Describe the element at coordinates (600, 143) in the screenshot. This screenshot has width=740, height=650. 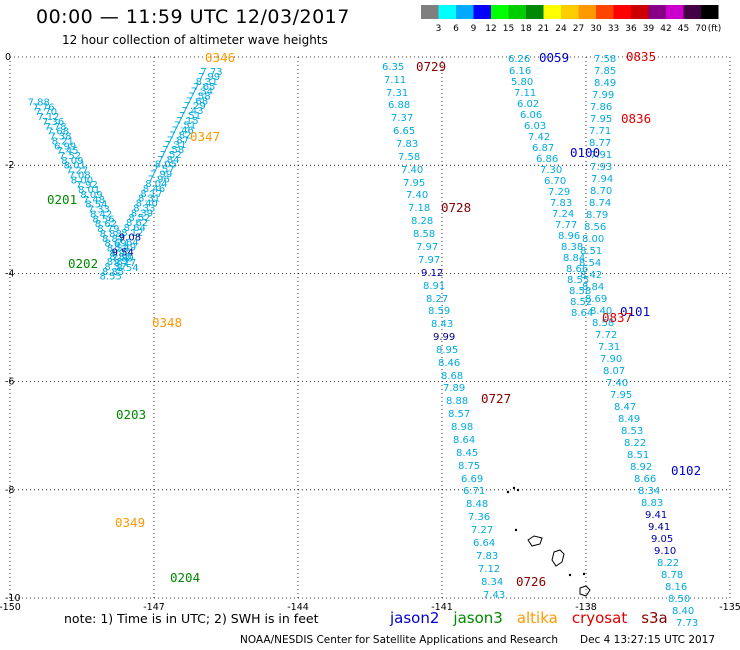
I see `svg-text: 8.77` at that location.